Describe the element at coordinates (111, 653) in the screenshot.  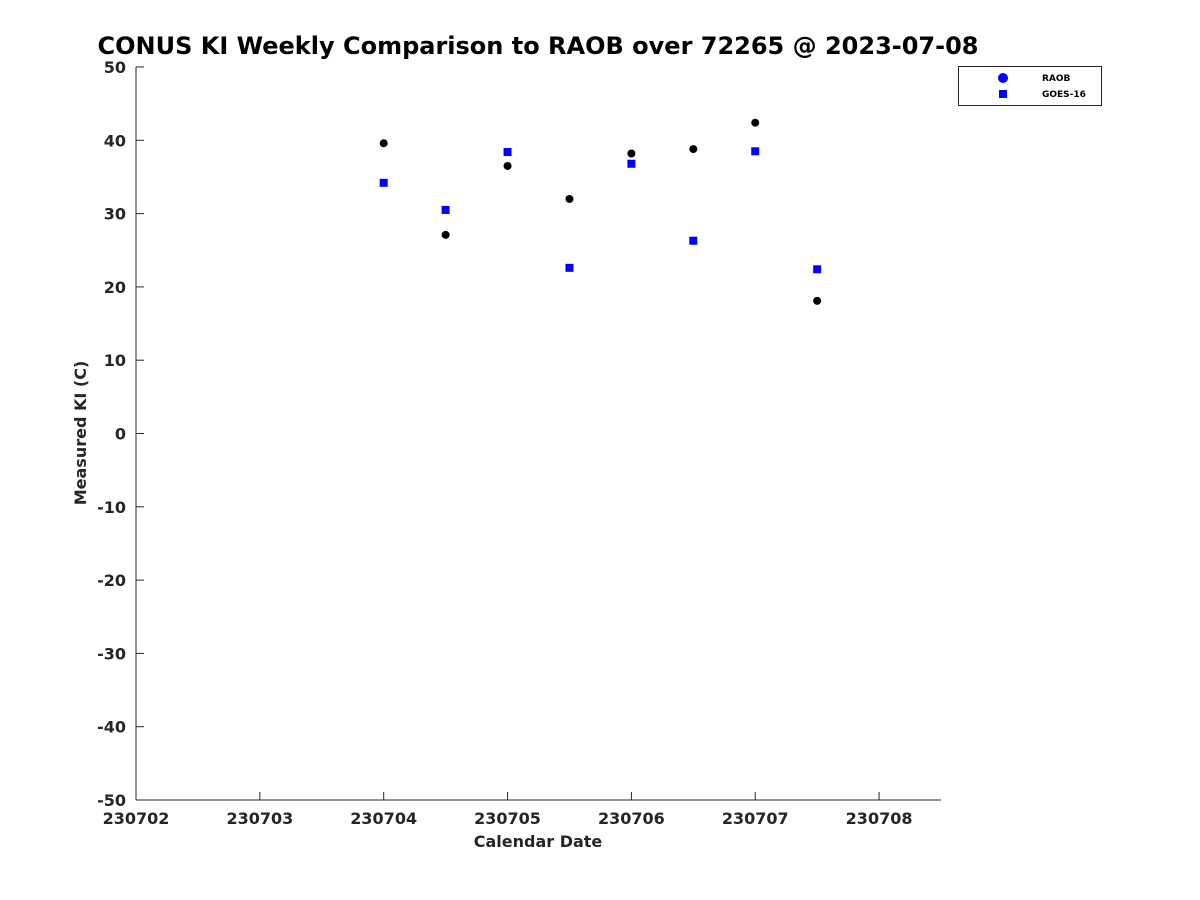
I see `y-tick-label: -30` at that location.